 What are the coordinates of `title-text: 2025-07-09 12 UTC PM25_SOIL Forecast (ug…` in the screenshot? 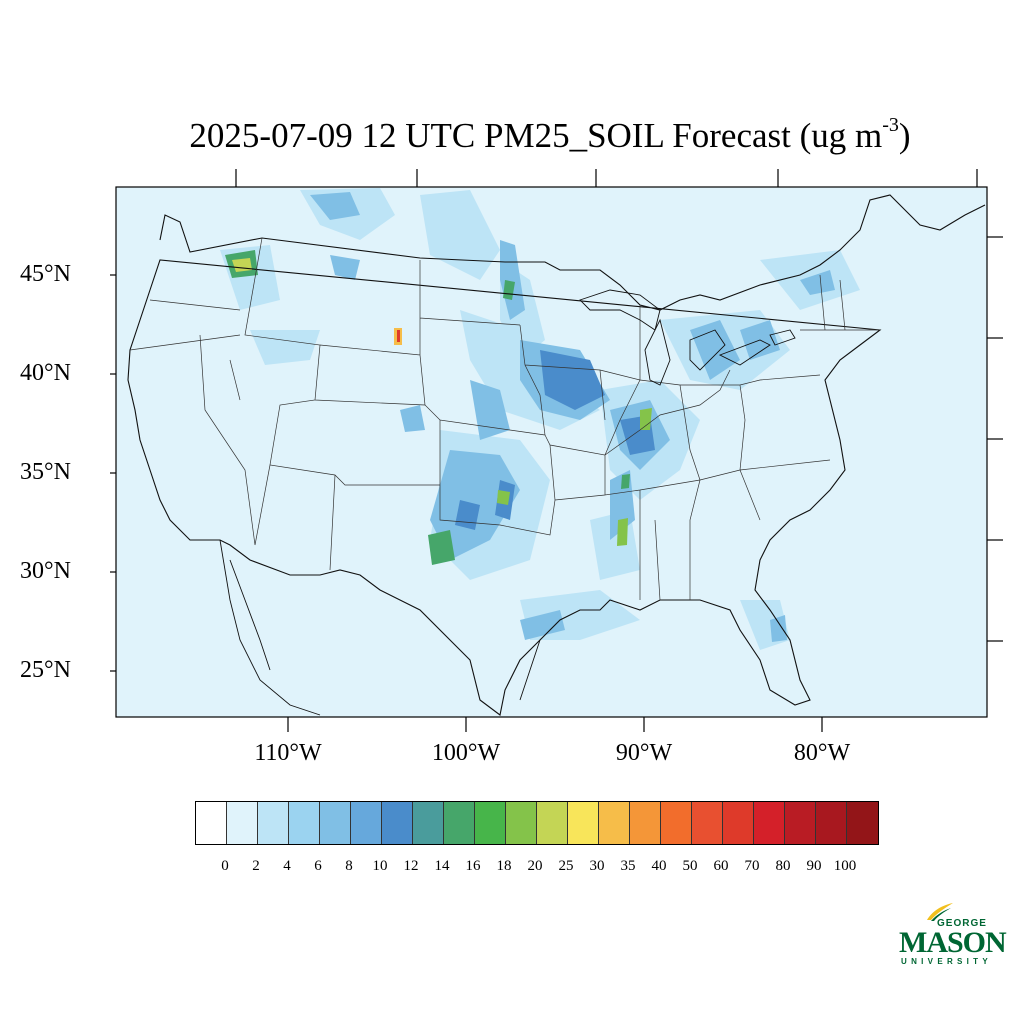 It's located at (536, 135).